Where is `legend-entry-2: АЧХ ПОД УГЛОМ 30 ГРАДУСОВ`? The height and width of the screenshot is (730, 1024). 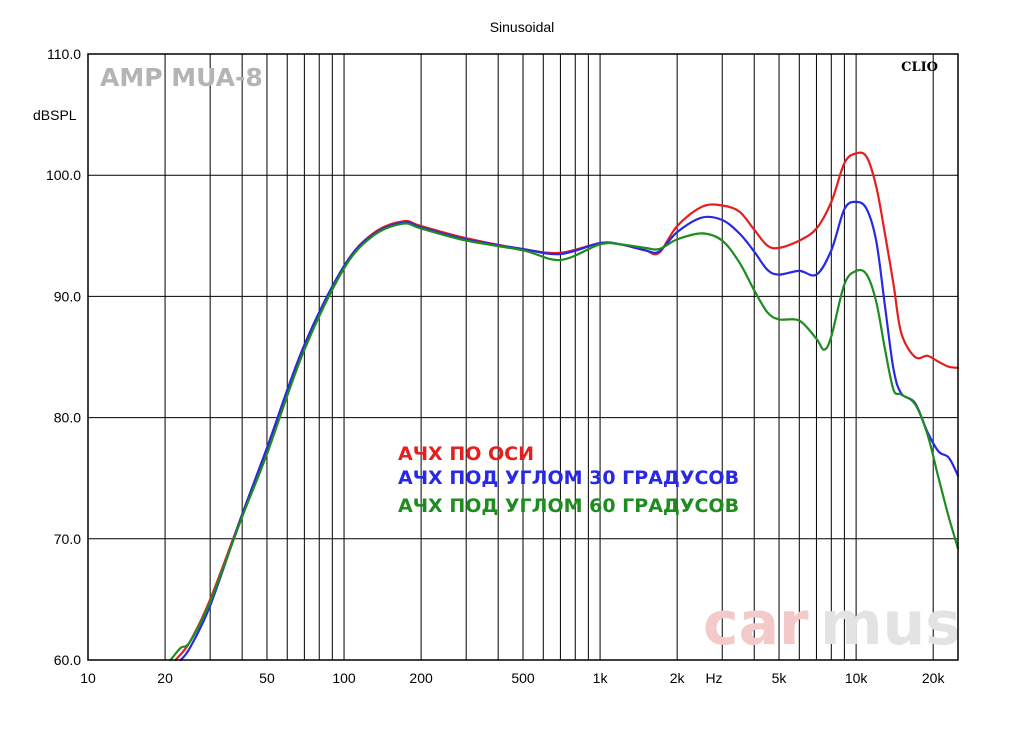 legend-entry-2: АЧХ ПОД УГЛОМ 30 ГРАДУСОВ is located at coordinates (568, 478).